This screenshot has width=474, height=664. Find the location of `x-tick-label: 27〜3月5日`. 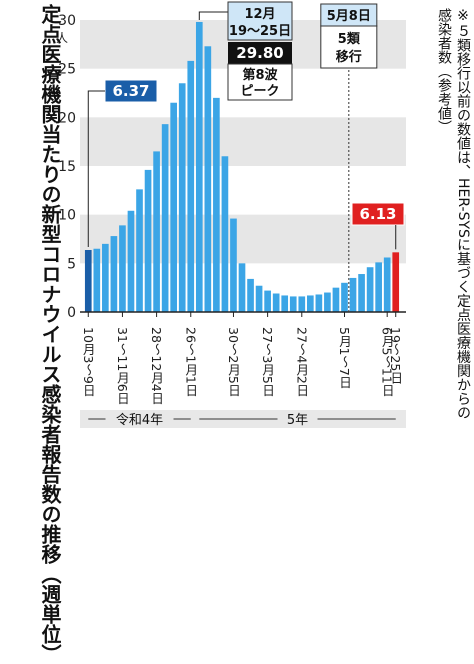

x-tick-label: 27〜3月5日 is located at coordinates (267, 361).